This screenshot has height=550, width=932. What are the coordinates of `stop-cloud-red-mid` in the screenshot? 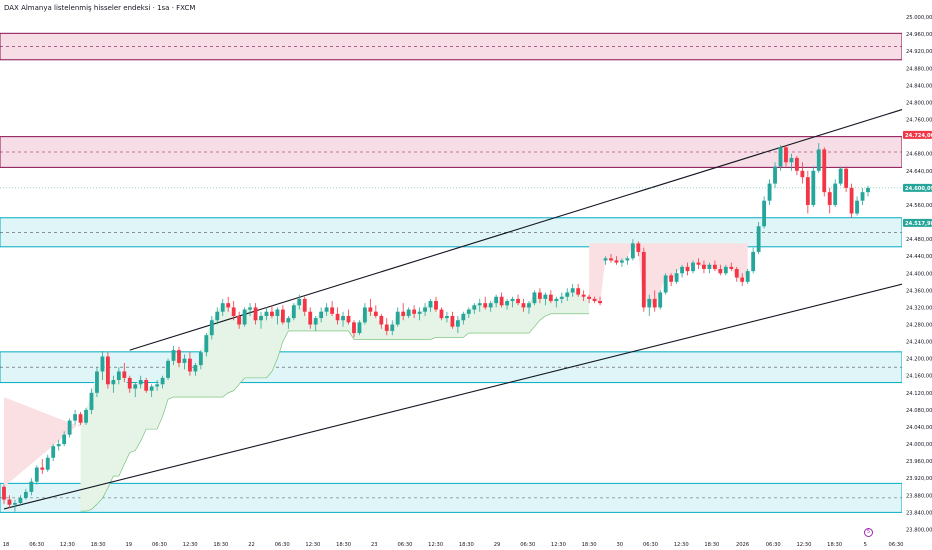 It's located at (668, 275).